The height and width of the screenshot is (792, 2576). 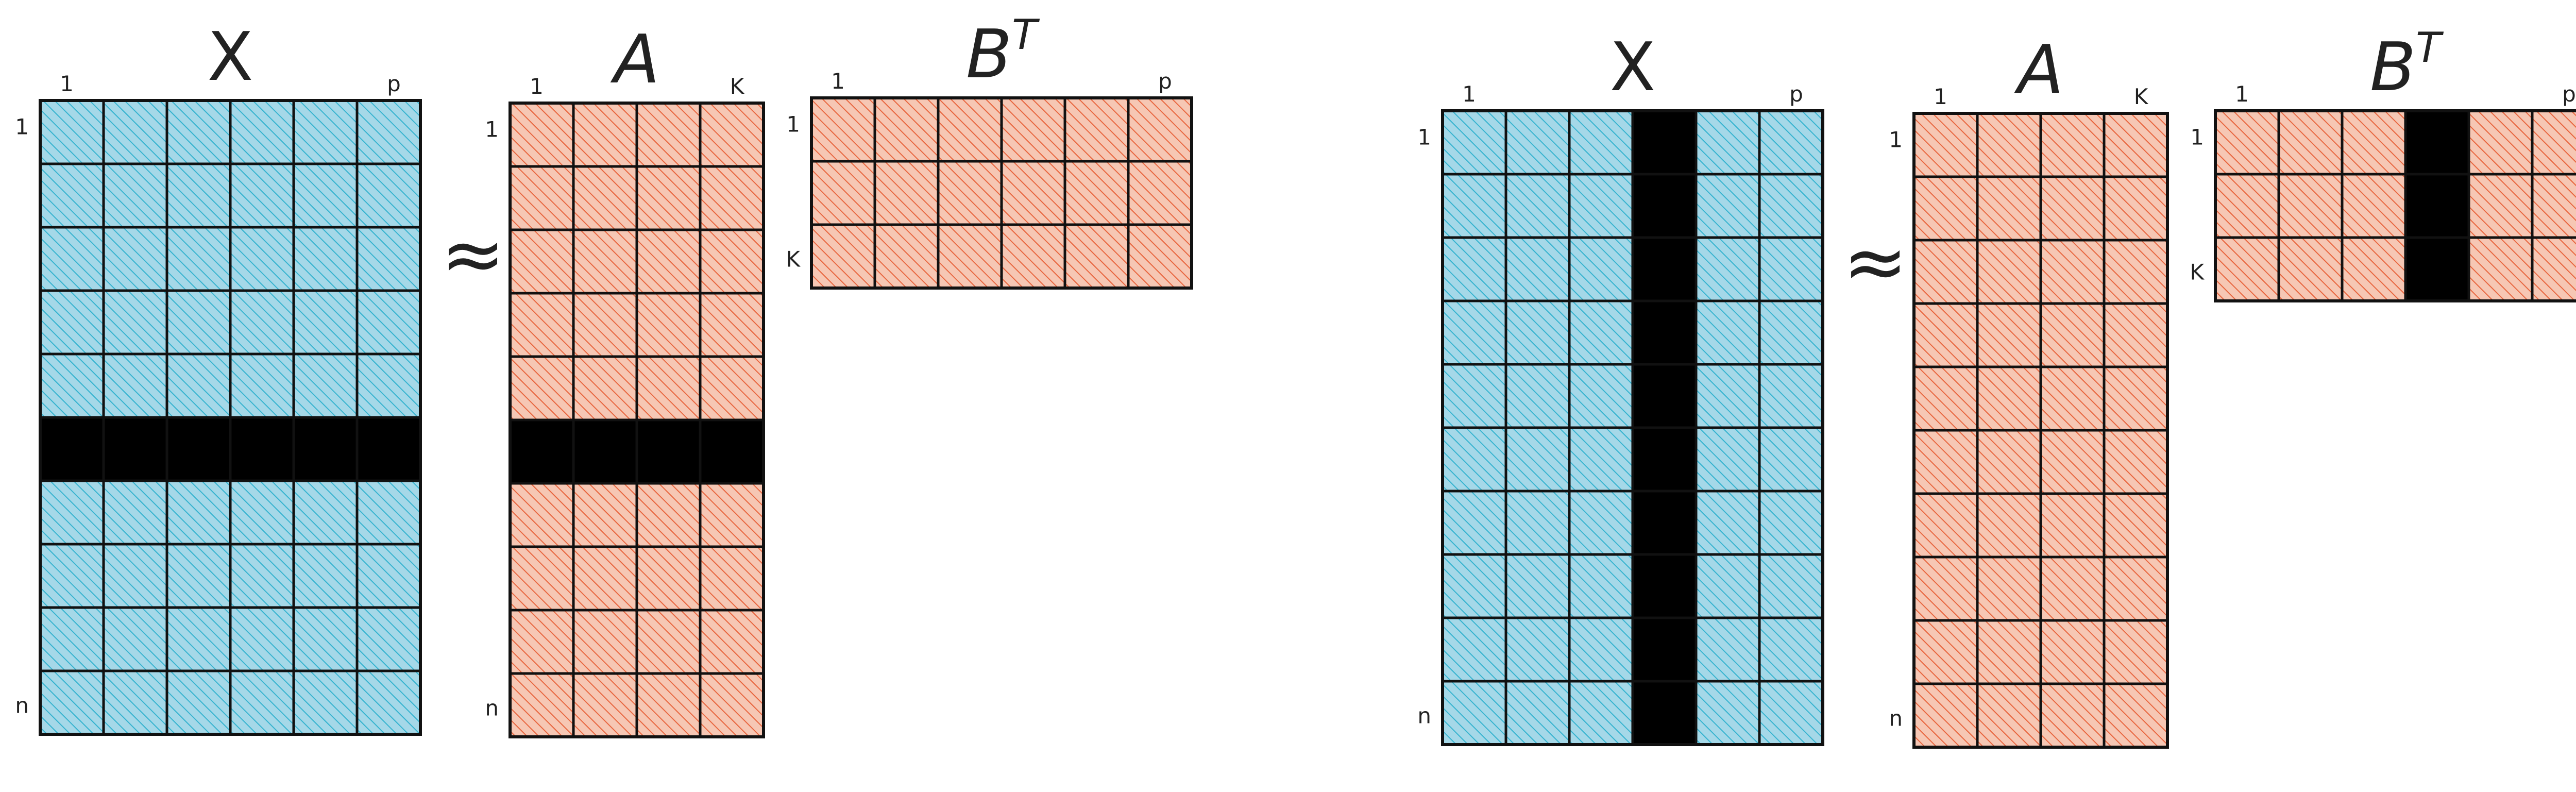 What do you see at coordinates (2569, 94) in the screenshot?
I see `col-end-label: p` at bounding box center [2569, 94].